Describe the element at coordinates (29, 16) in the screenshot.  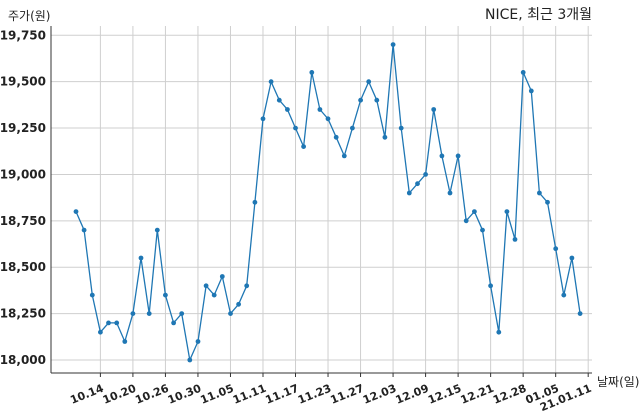
I see `y-axis-label: 주가(원)` at that location.